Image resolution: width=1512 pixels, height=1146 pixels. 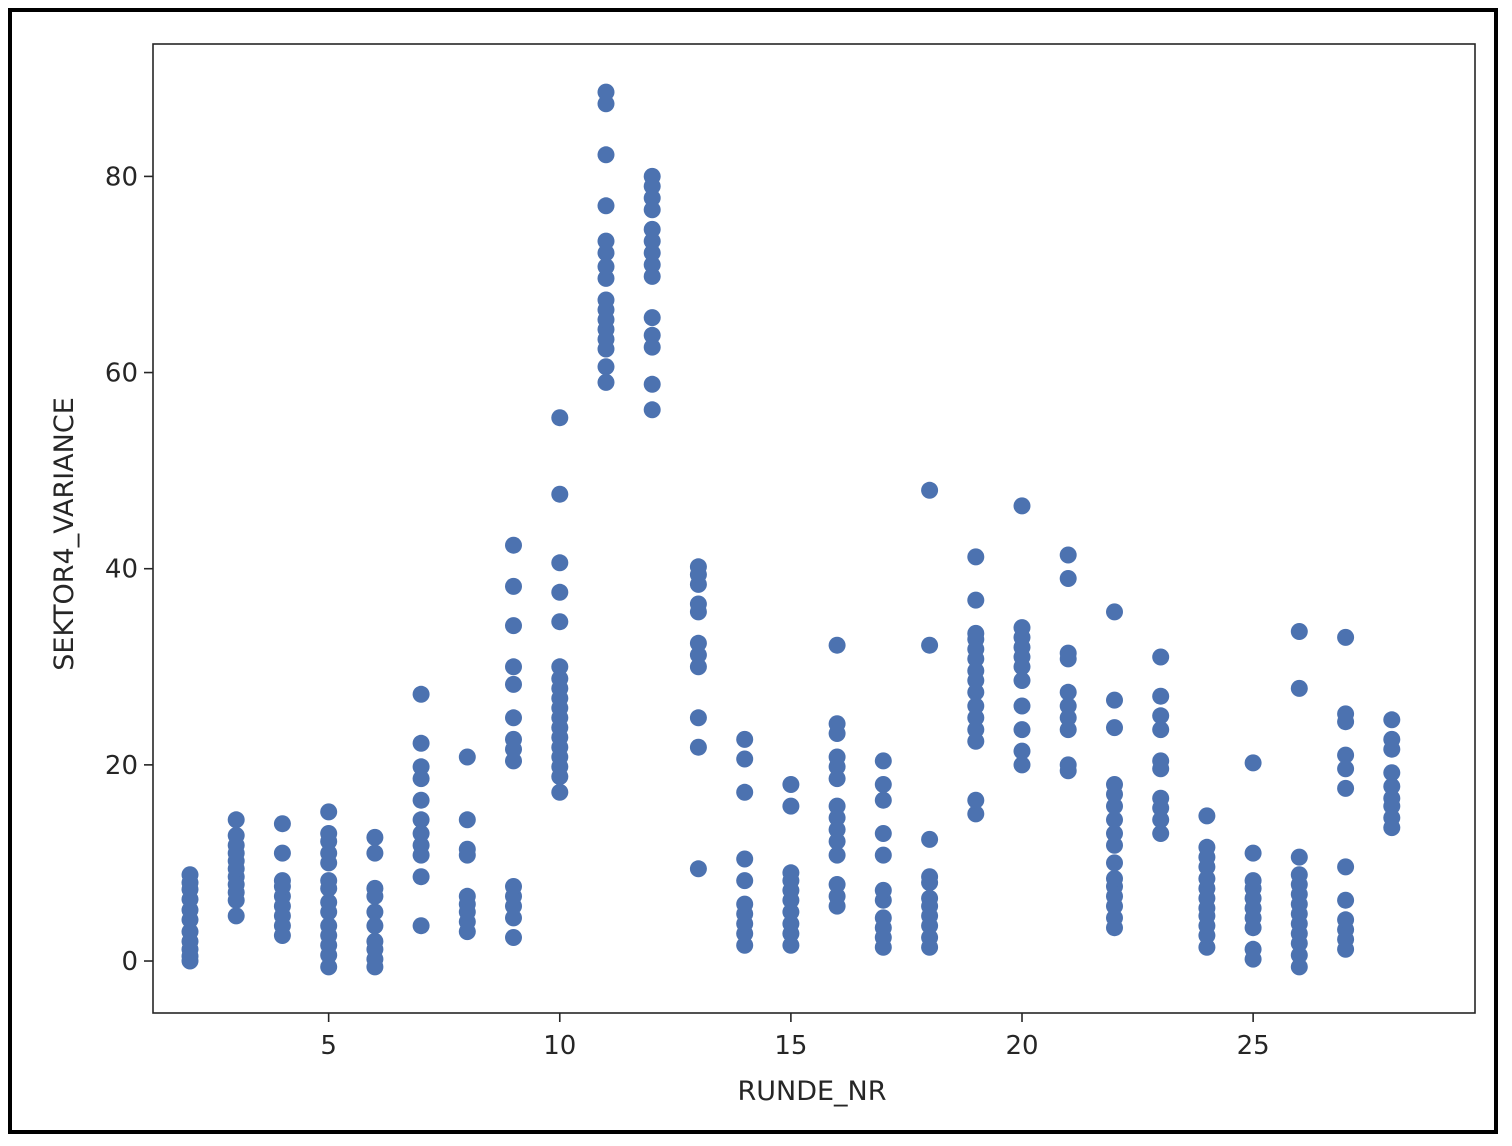 What do you see at coordinates (129, 962) in the screenshot?
I see `y-tick-label: 0` at bounding box center [129, 962].